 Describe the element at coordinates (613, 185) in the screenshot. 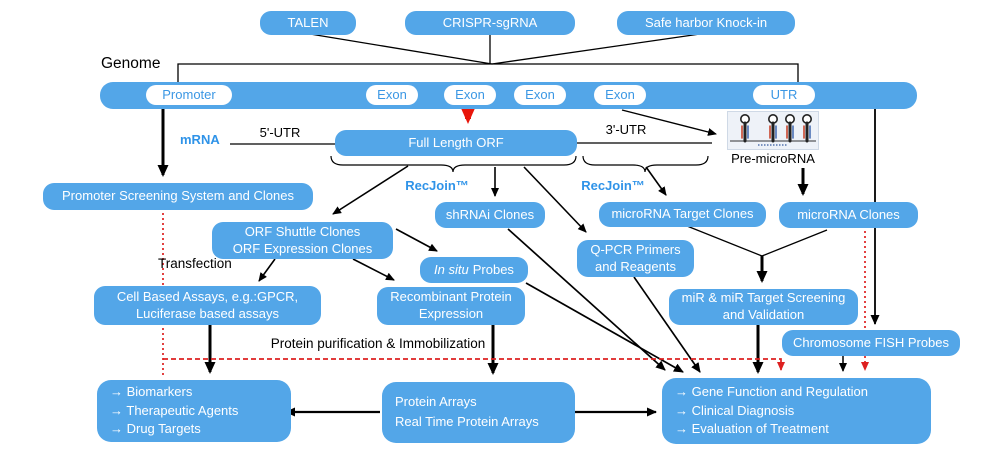

I see `recjoin-label-2: RecJoin™` at that location.